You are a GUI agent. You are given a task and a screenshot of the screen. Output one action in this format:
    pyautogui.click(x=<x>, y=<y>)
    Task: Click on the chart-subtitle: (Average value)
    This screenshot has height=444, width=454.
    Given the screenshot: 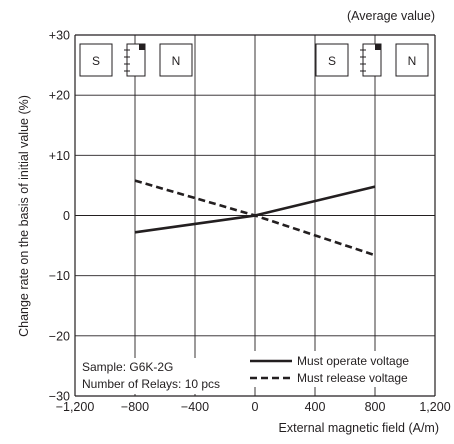 What is the action you would take?
    pyautogui.click(x=391, y=16)
    